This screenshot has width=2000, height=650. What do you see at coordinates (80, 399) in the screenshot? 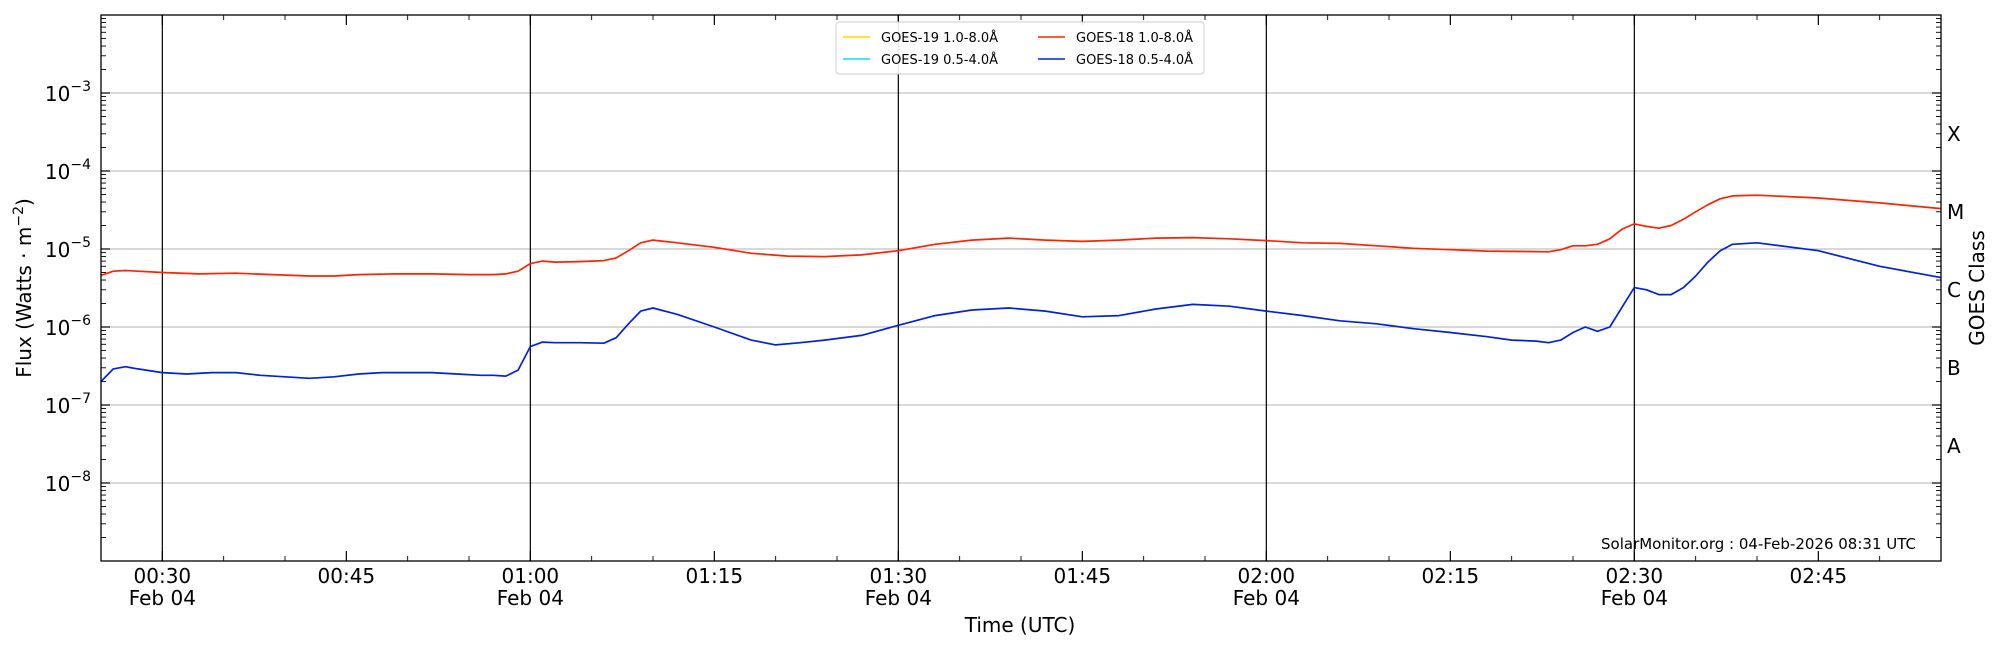
I see `y-tick-exp: −7` at bounding box center [80, 399].